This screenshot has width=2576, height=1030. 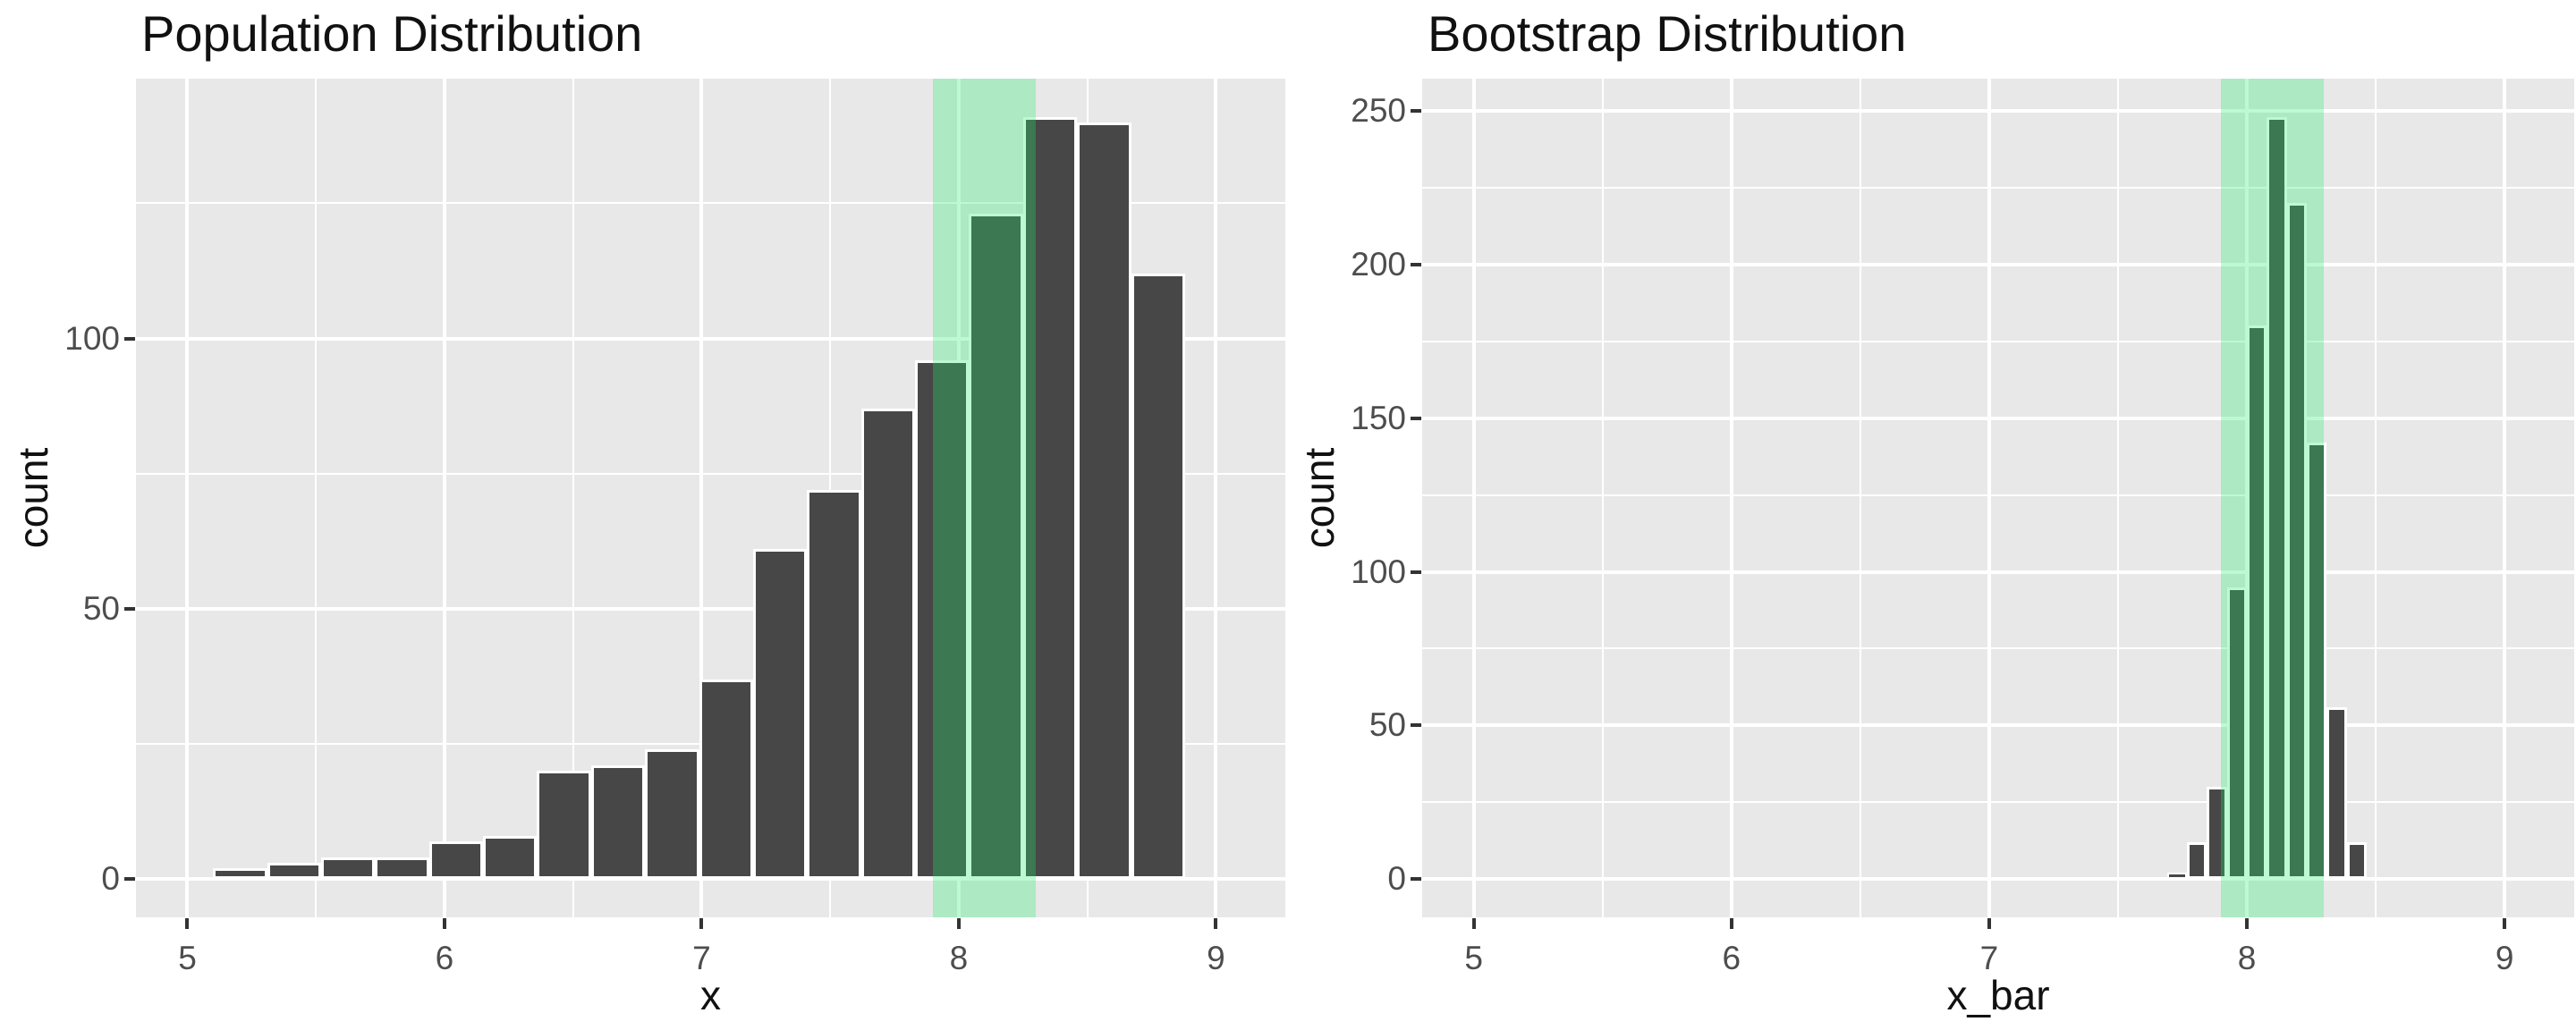 I want to click on plot-title: Population Distribution, so click(x=392, y=33).